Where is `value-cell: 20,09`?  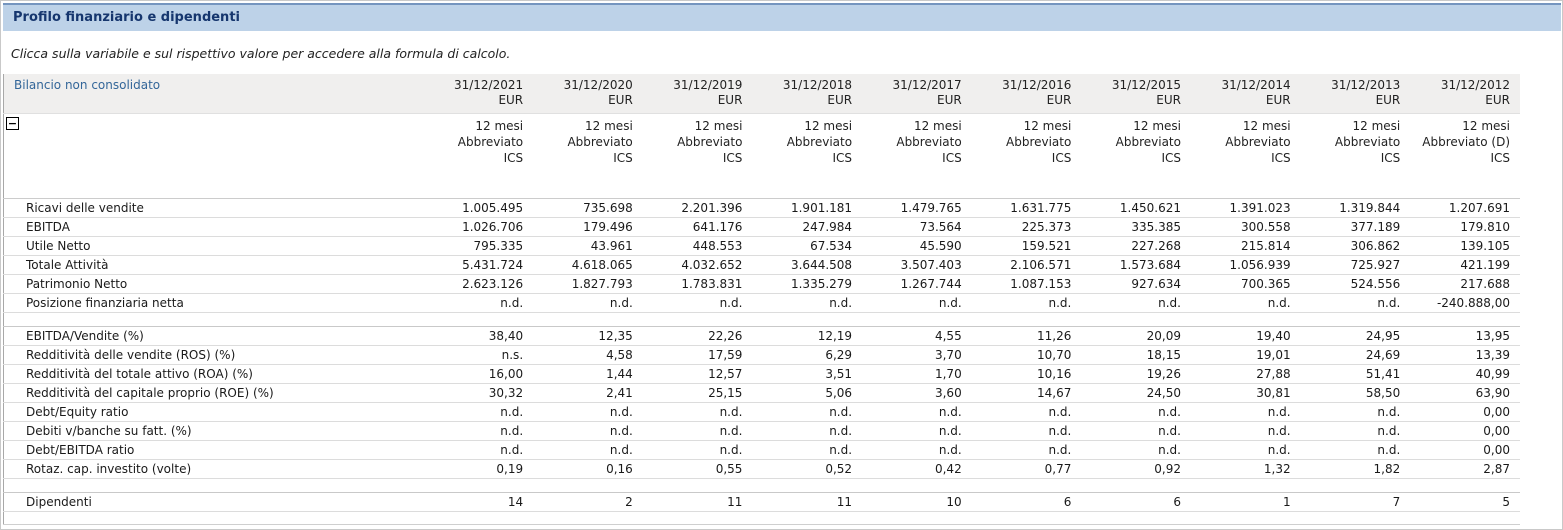 value-cell: 20,09 is located at coordinates (1136, 336).